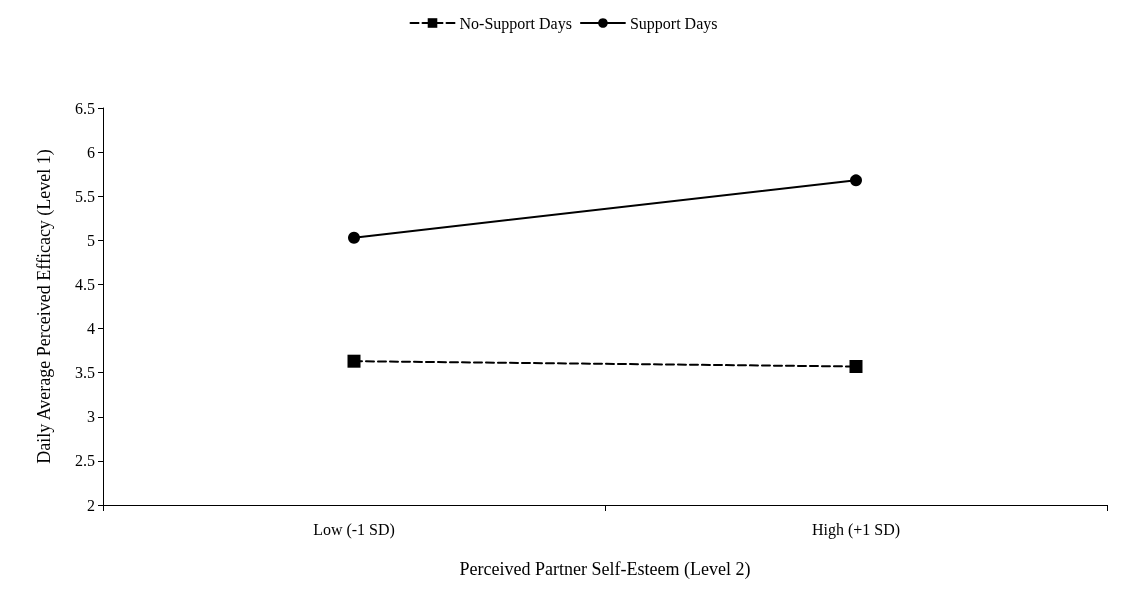 This screenshot has width=1127, height=613. Describe the element at coordinates (44, 306) in the screenshot. I see `y-axis-title: Daily Average Perceived Efficacy (Level 1)` at that location.